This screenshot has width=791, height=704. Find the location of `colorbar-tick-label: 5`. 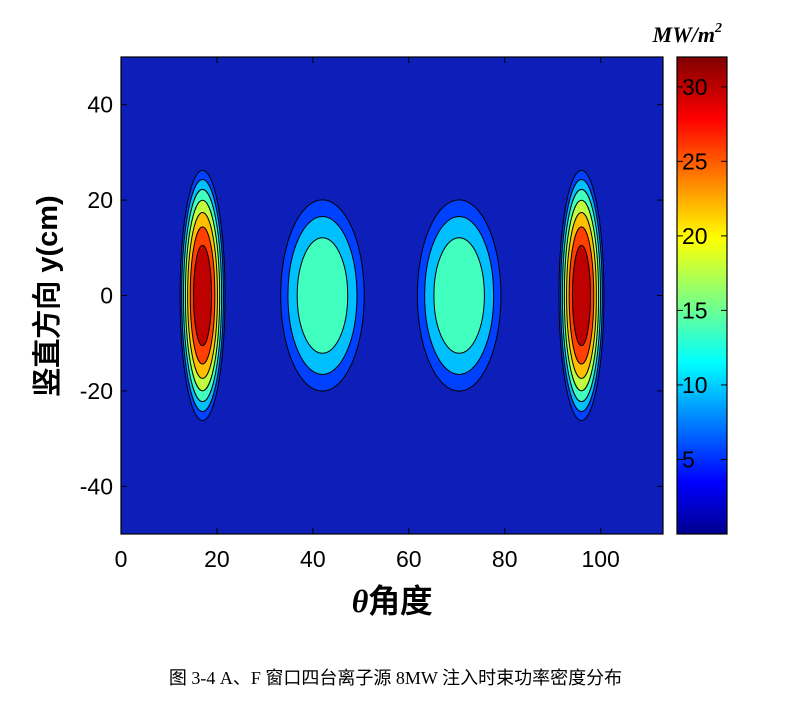

colorbar-tick-label: 5 is located at coordinates (688, 459).